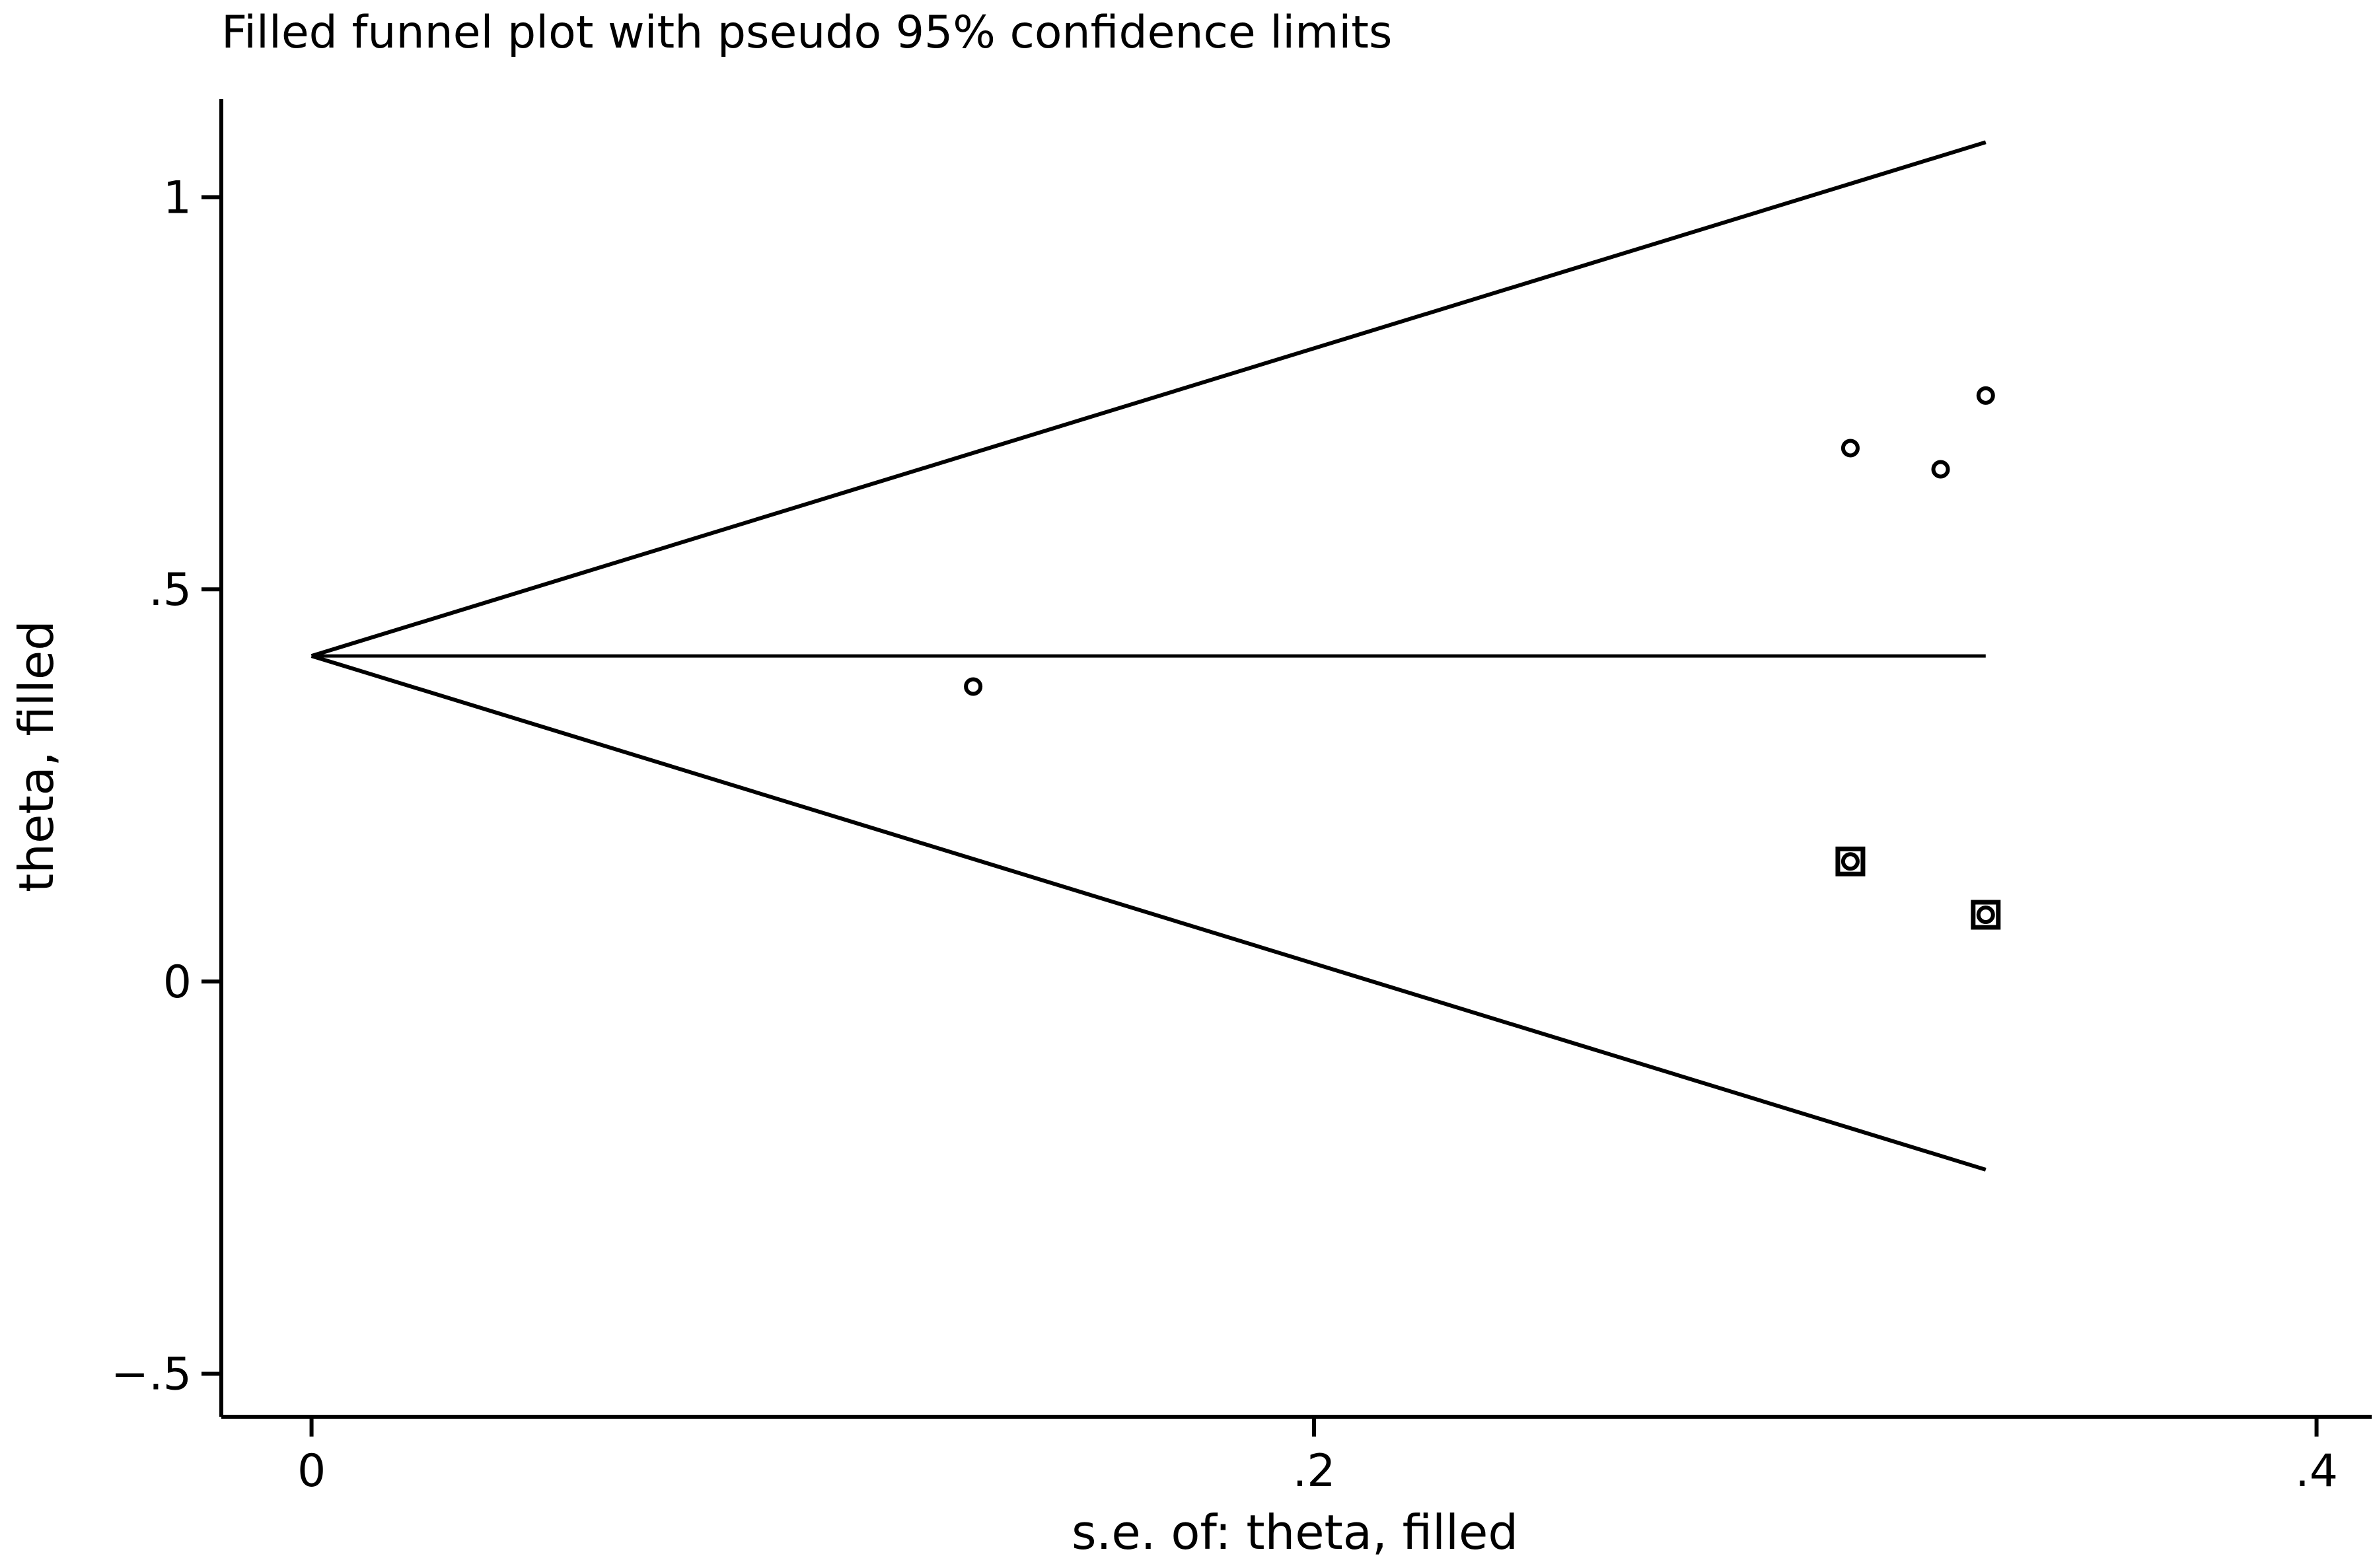 The image size is (2375, 1568). What do you see at coordinates (311, 1471) in the screenshot?
I see `x-tick-label-0: 0` at bounding box center [311, 1471].